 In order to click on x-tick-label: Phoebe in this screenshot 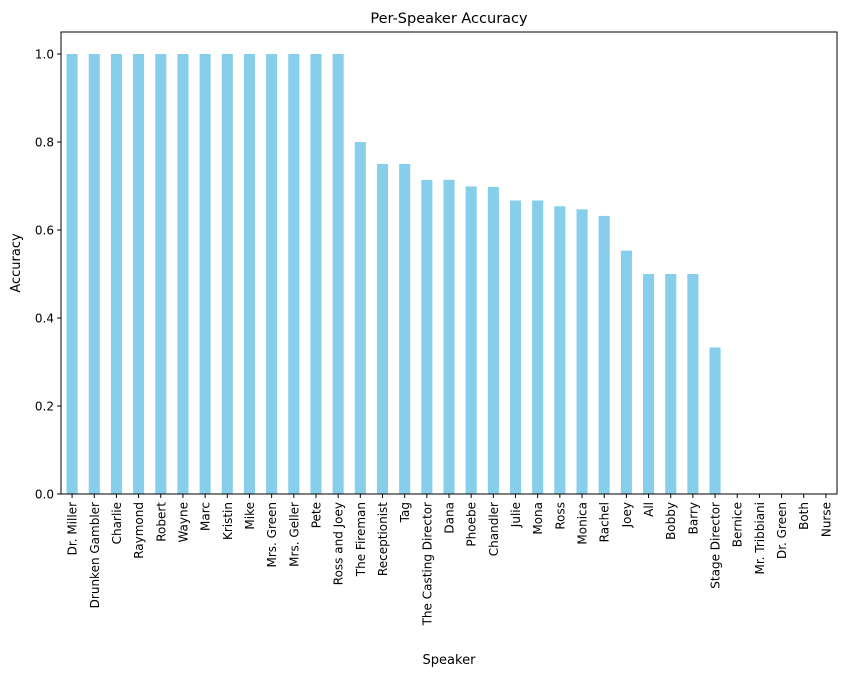, I will do `click(472, 524)`.